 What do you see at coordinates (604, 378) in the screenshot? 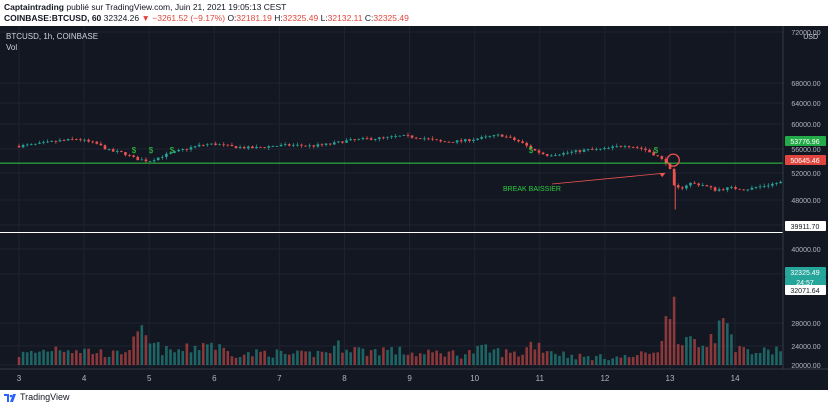
I see `time-tick-label: 12` at bounding box center [604, 378].